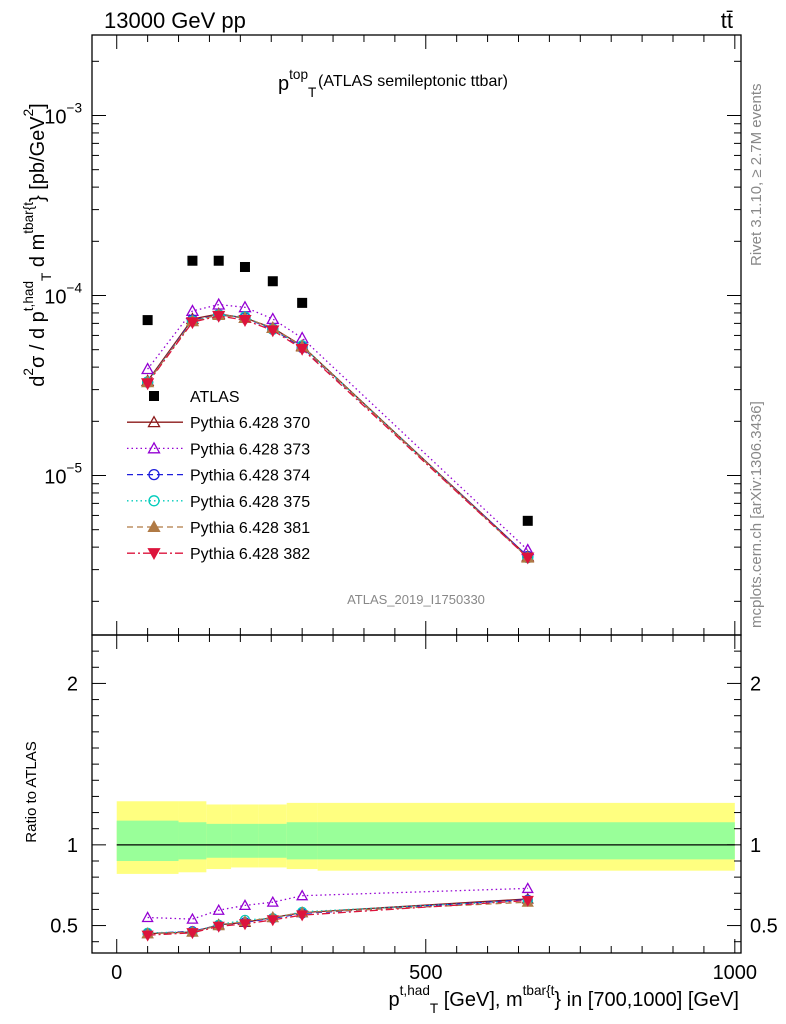 This screenshot has height=1024, width=786. Describe the element at coordinates (37, 244) in the screenshot. I see `y-axis-label: d2σ / d pt,hadT d mtbar{t} [pb/GeV2]` at that location.